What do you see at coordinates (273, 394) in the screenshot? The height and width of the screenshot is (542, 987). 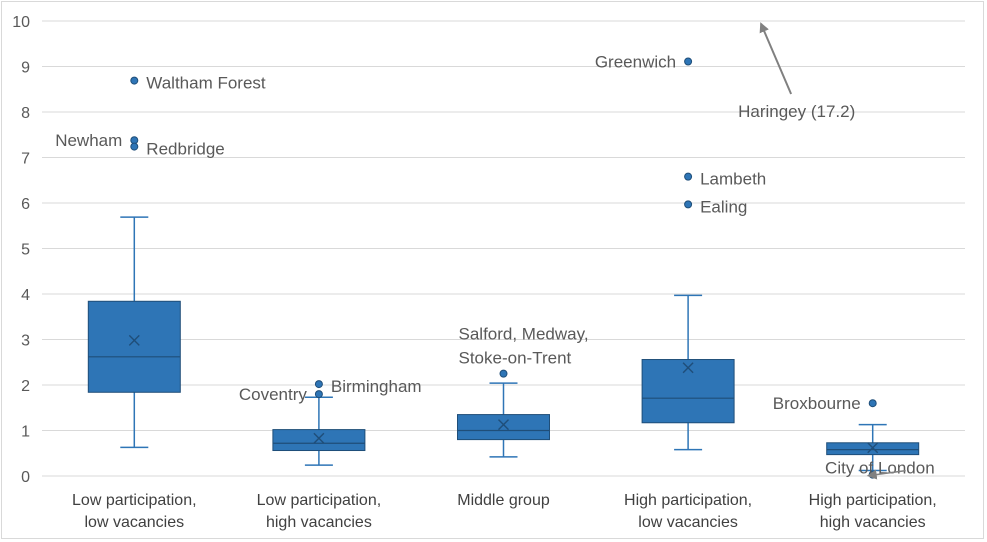 I see `annotation-3: Coventry` at bounding box center [273, 394].